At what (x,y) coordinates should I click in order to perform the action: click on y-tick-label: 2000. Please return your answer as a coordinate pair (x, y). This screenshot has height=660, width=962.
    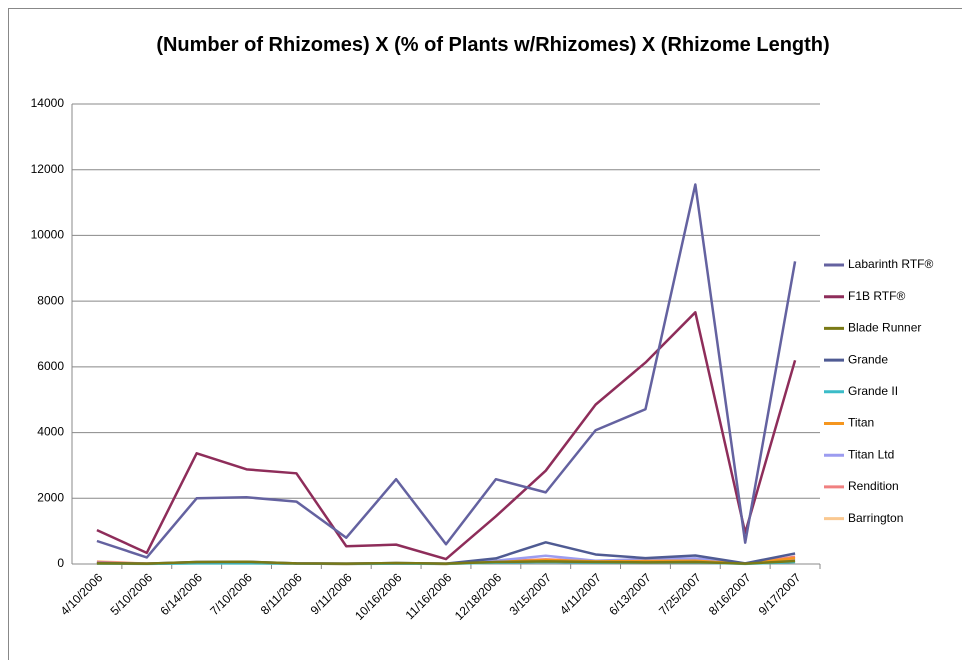
    Looking at the image, I should click on (50, 497).